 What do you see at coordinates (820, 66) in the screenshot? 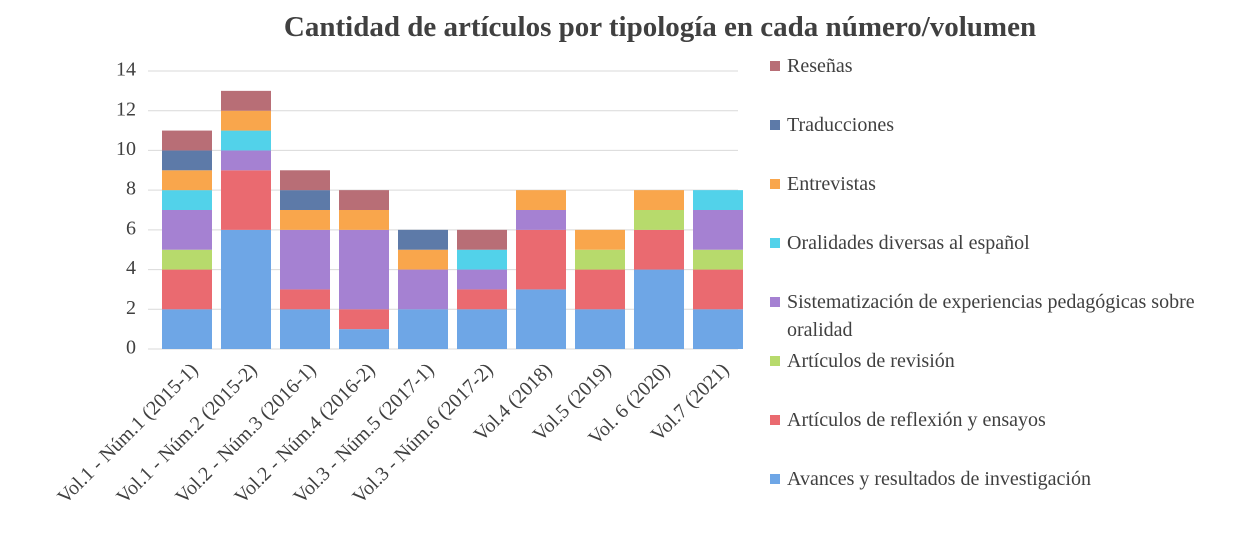
I see `legend-label: Reseñas` at bounding box center [820, 66].